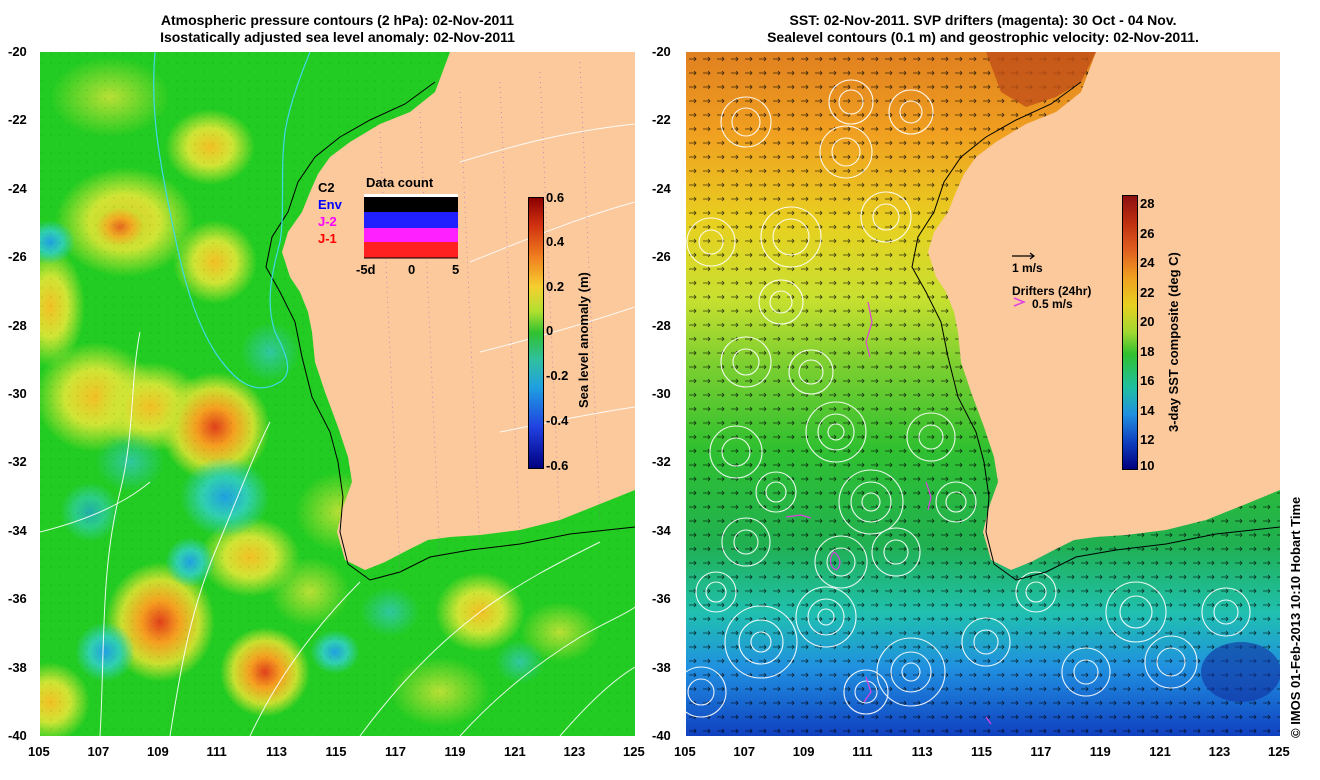 The image size is (1320, 780). I want to click on inset-legend-j2: J-2, so click(327, 221).